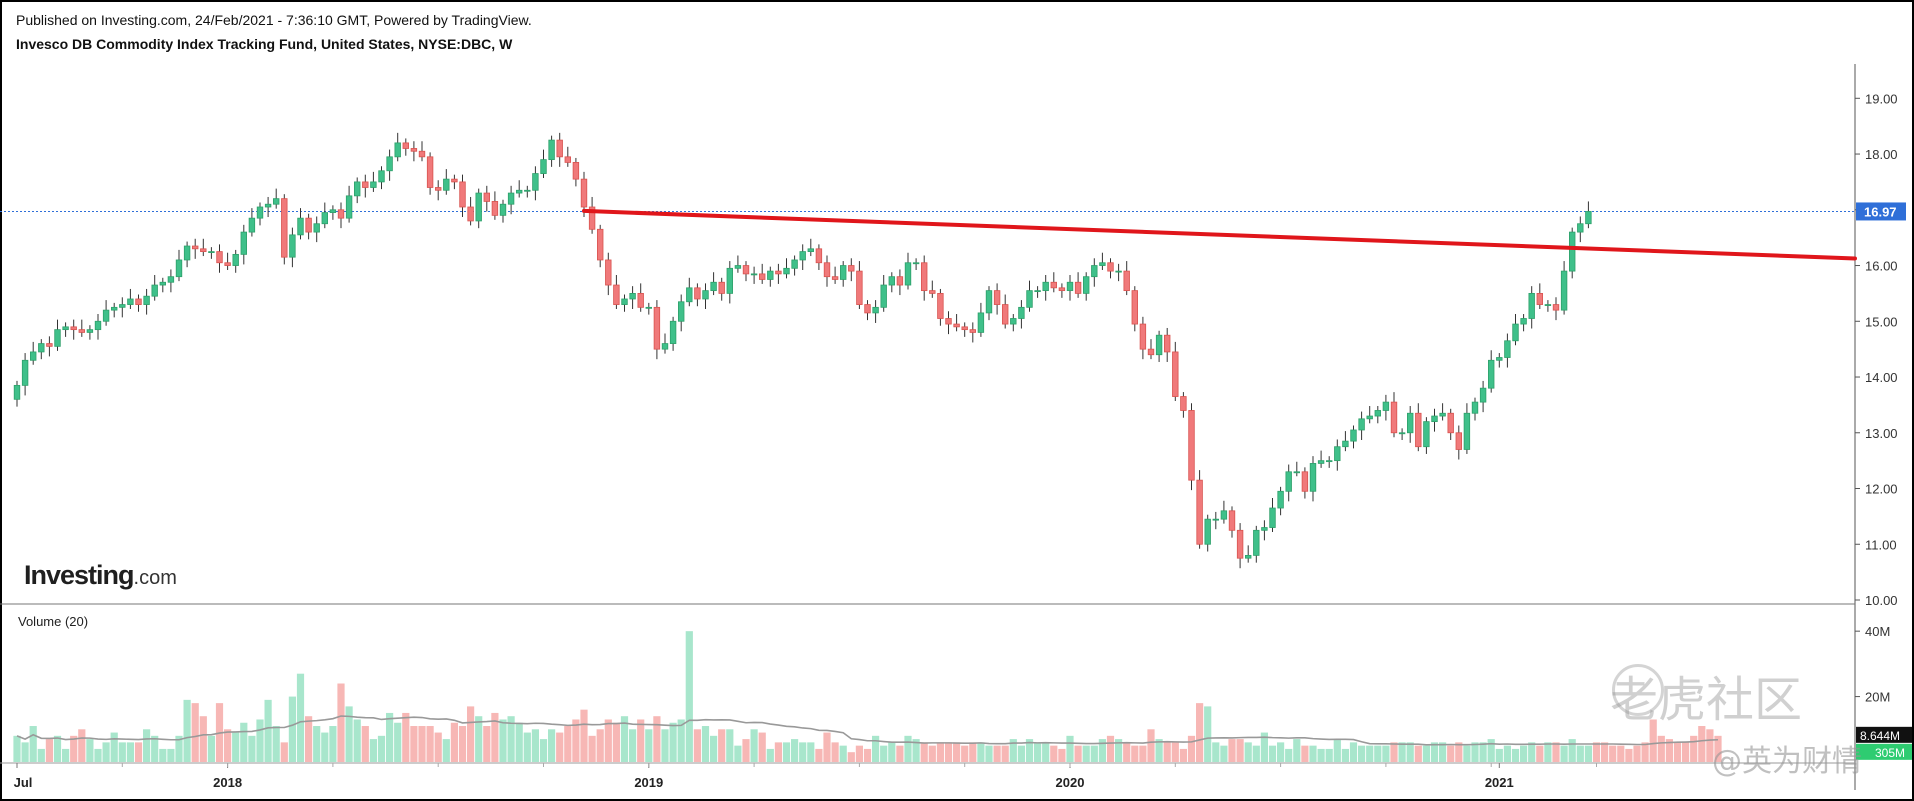 The image size is (1914, 801). Describe the element at coordinates (1880, 736) in the screenshot. I see `last-volume-label: 8.644M` at that location.